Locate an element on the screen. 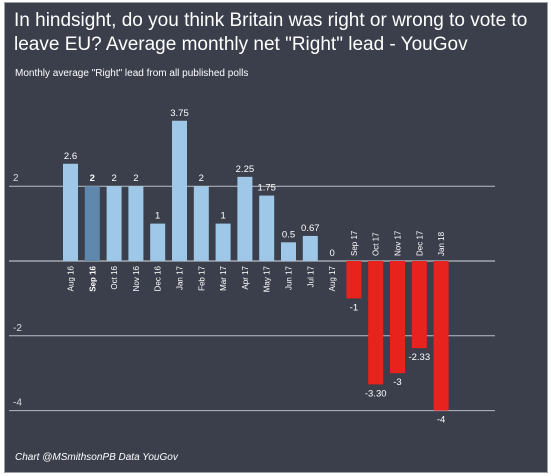 This screenshot has width=551, height=476. data-label: -1 is located at coordinates (354, 307).